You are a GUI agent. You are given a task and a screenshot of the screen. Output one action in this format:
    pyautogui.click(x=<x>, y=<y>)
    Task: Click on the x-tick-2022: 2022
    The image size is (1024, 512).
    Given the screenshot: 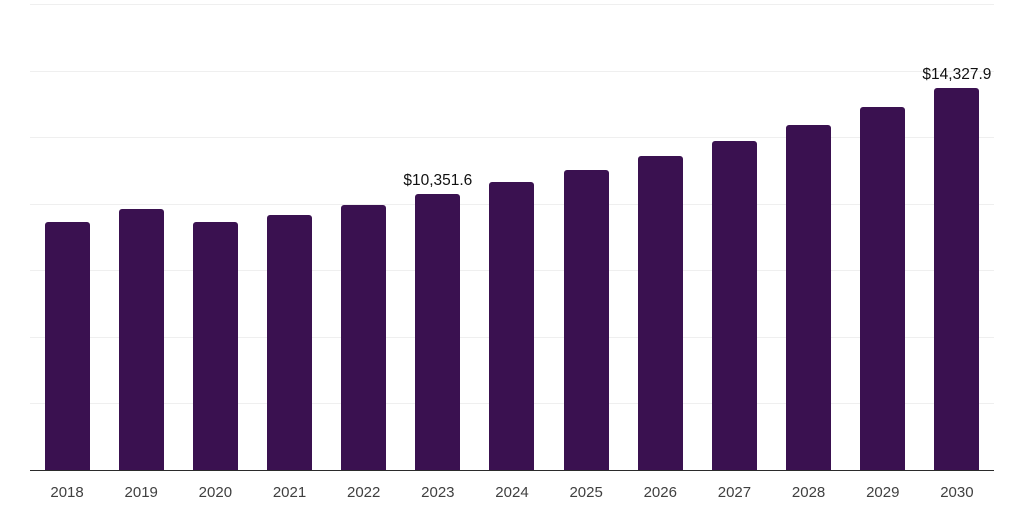 What is the action you would take?
    pyautogui.click(x=363, y=492)
    